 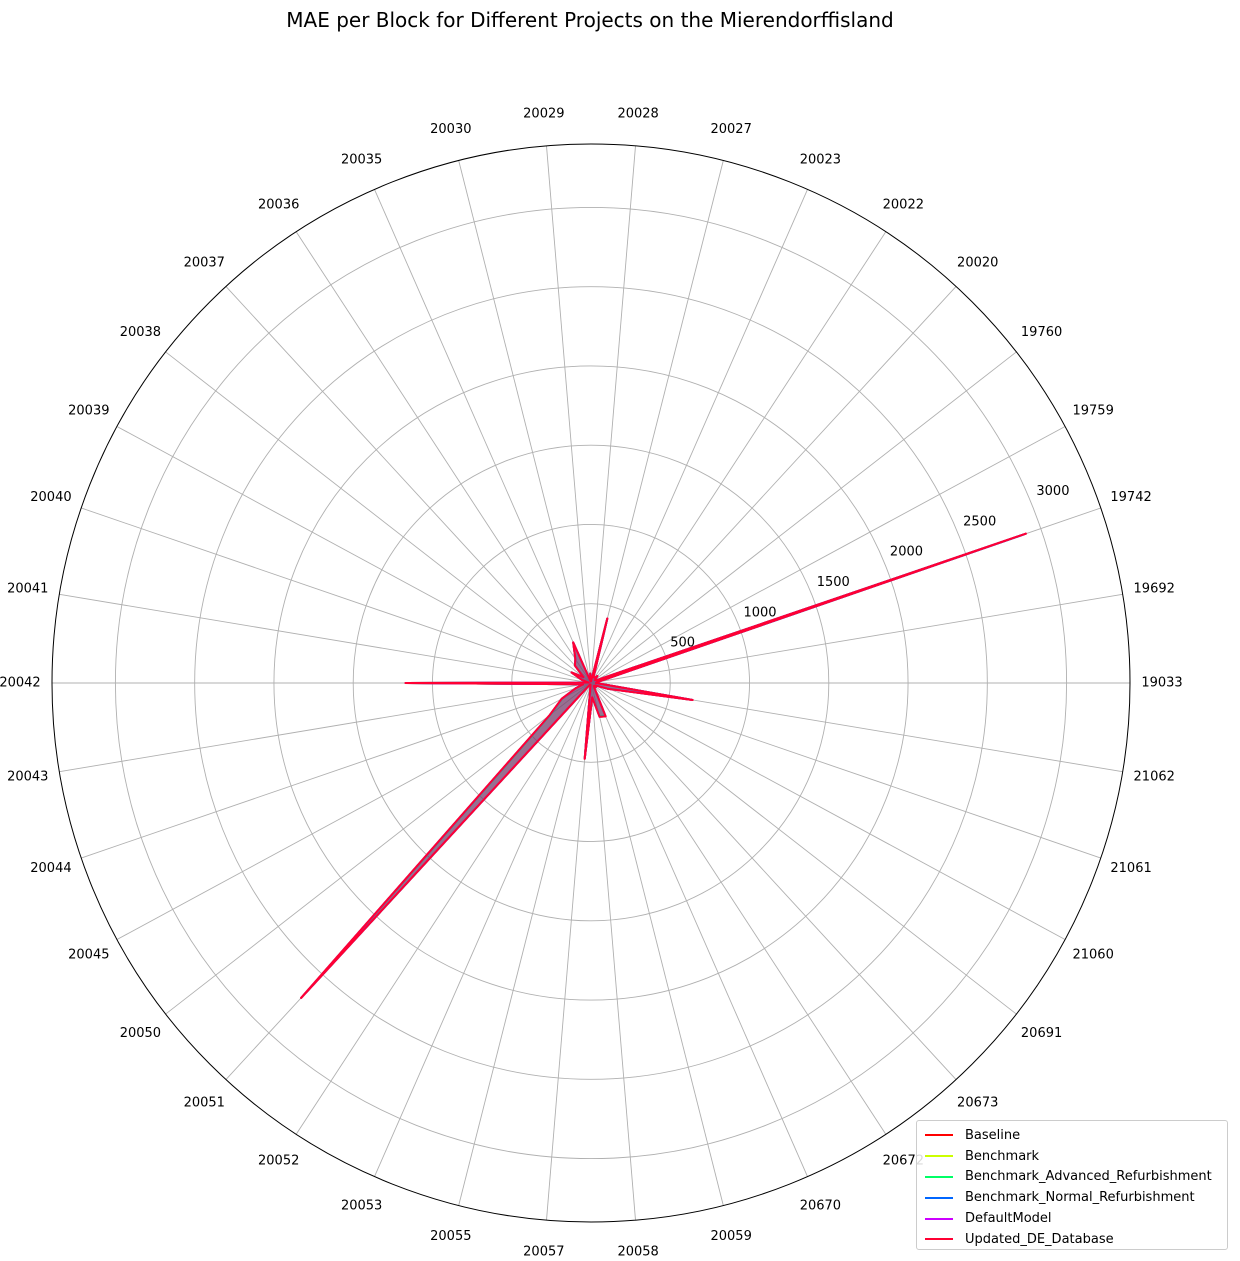 I want to click on category-label: 20044, so click(x=50, y=868).